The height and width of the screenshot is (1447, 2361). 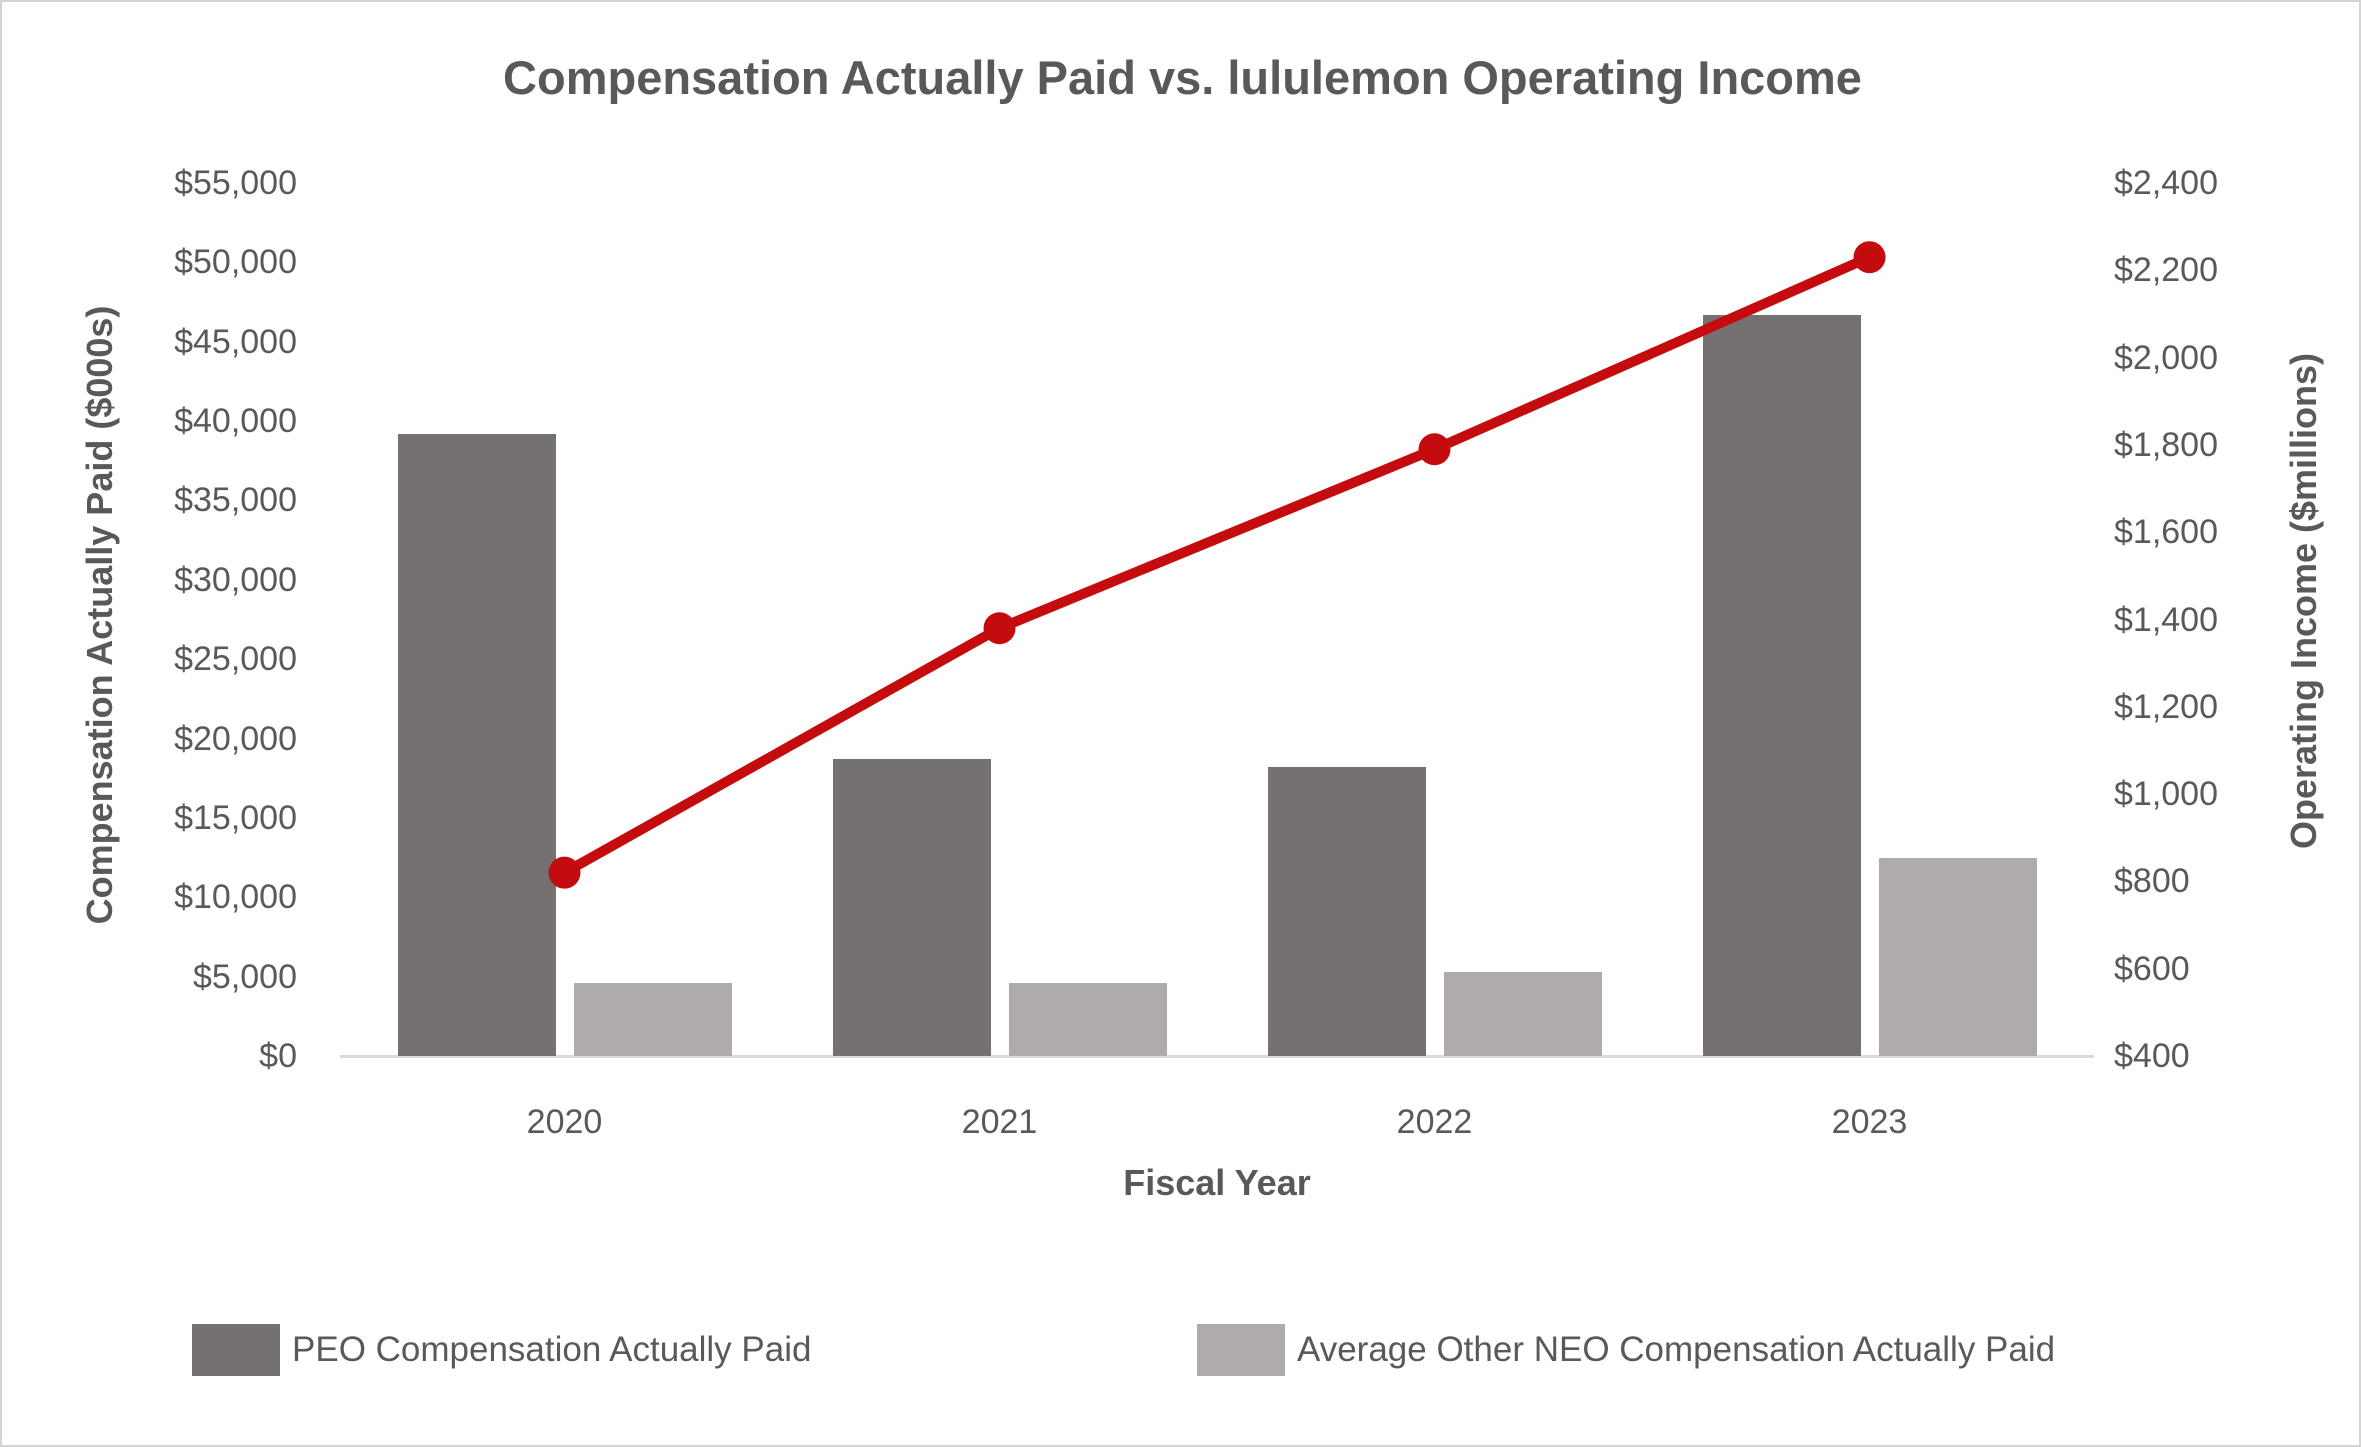 I want to click on left-axis-tick-label: $0, so click(x=278, y=1056).